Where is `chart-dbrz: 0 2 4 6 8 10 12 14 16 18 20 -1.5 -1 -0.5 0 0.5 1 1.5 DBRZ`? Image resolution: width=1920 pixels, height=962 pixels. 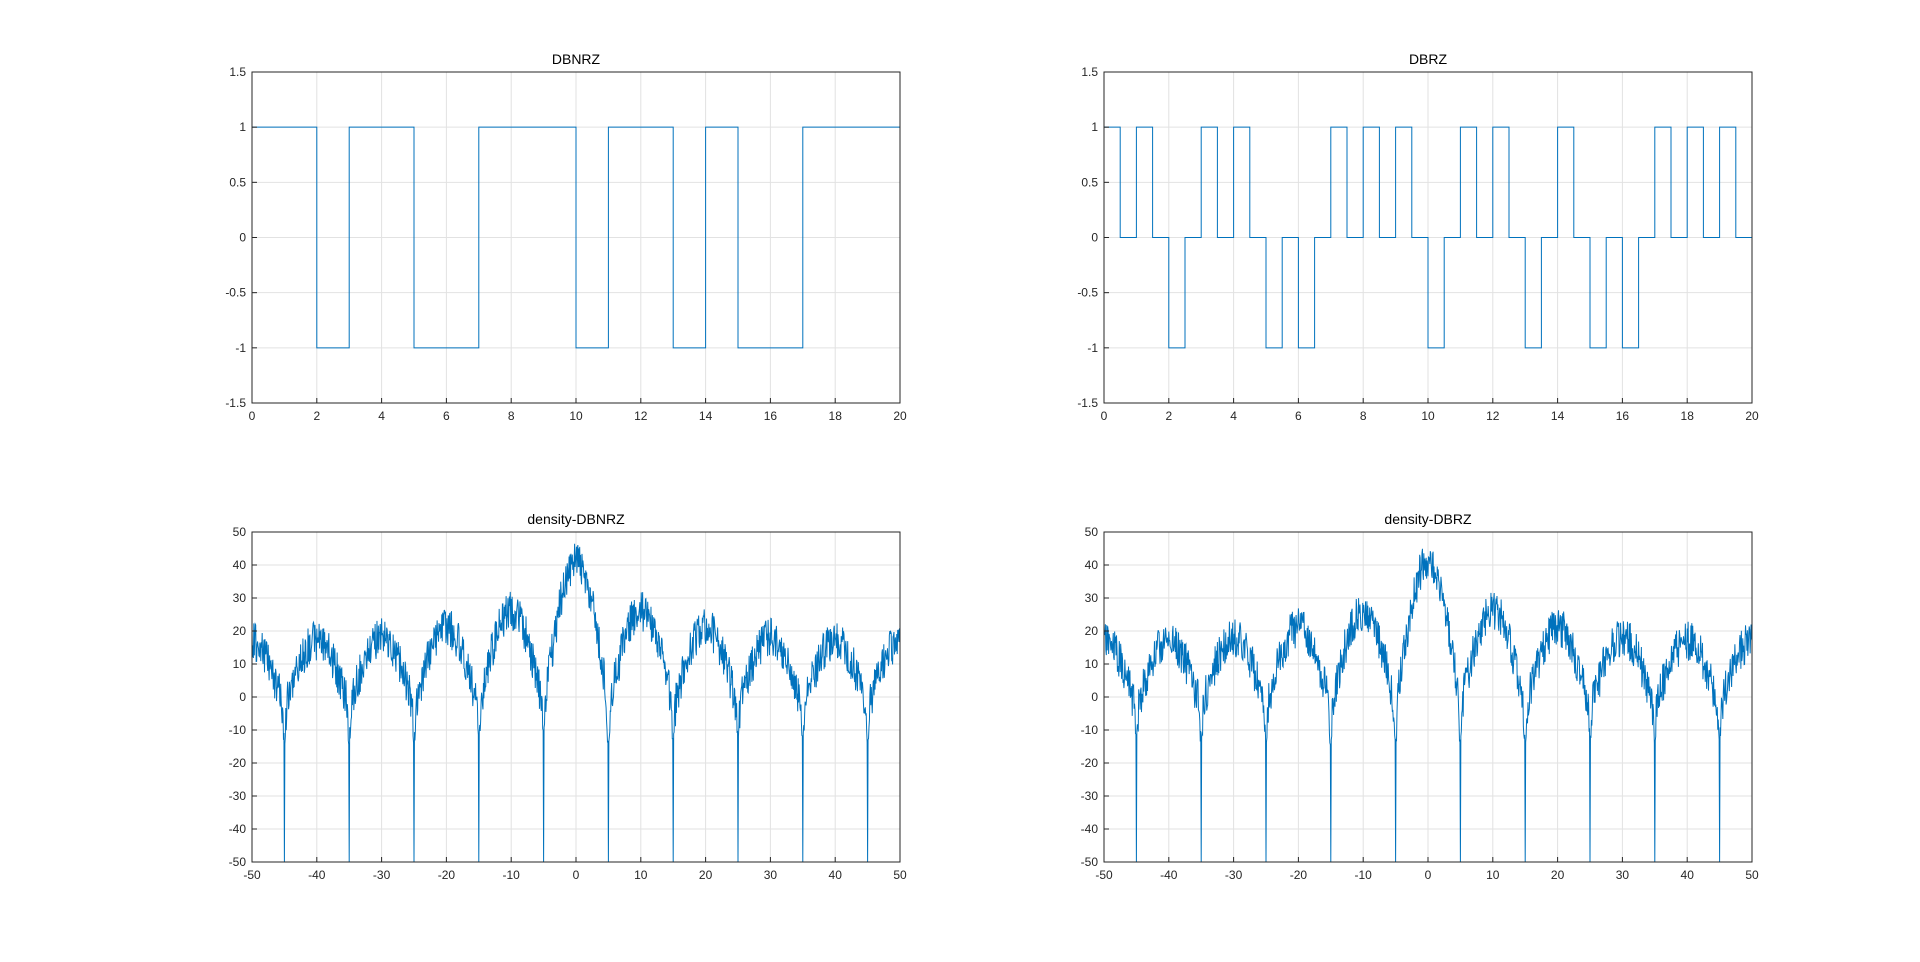 chart-dbrz: 0 2 4 6 8 10 12 14 16 18 20 -1.5 -1 -0.5 0 0.5 1 1.5 DBRZ is located at coordinates (1418, 237).